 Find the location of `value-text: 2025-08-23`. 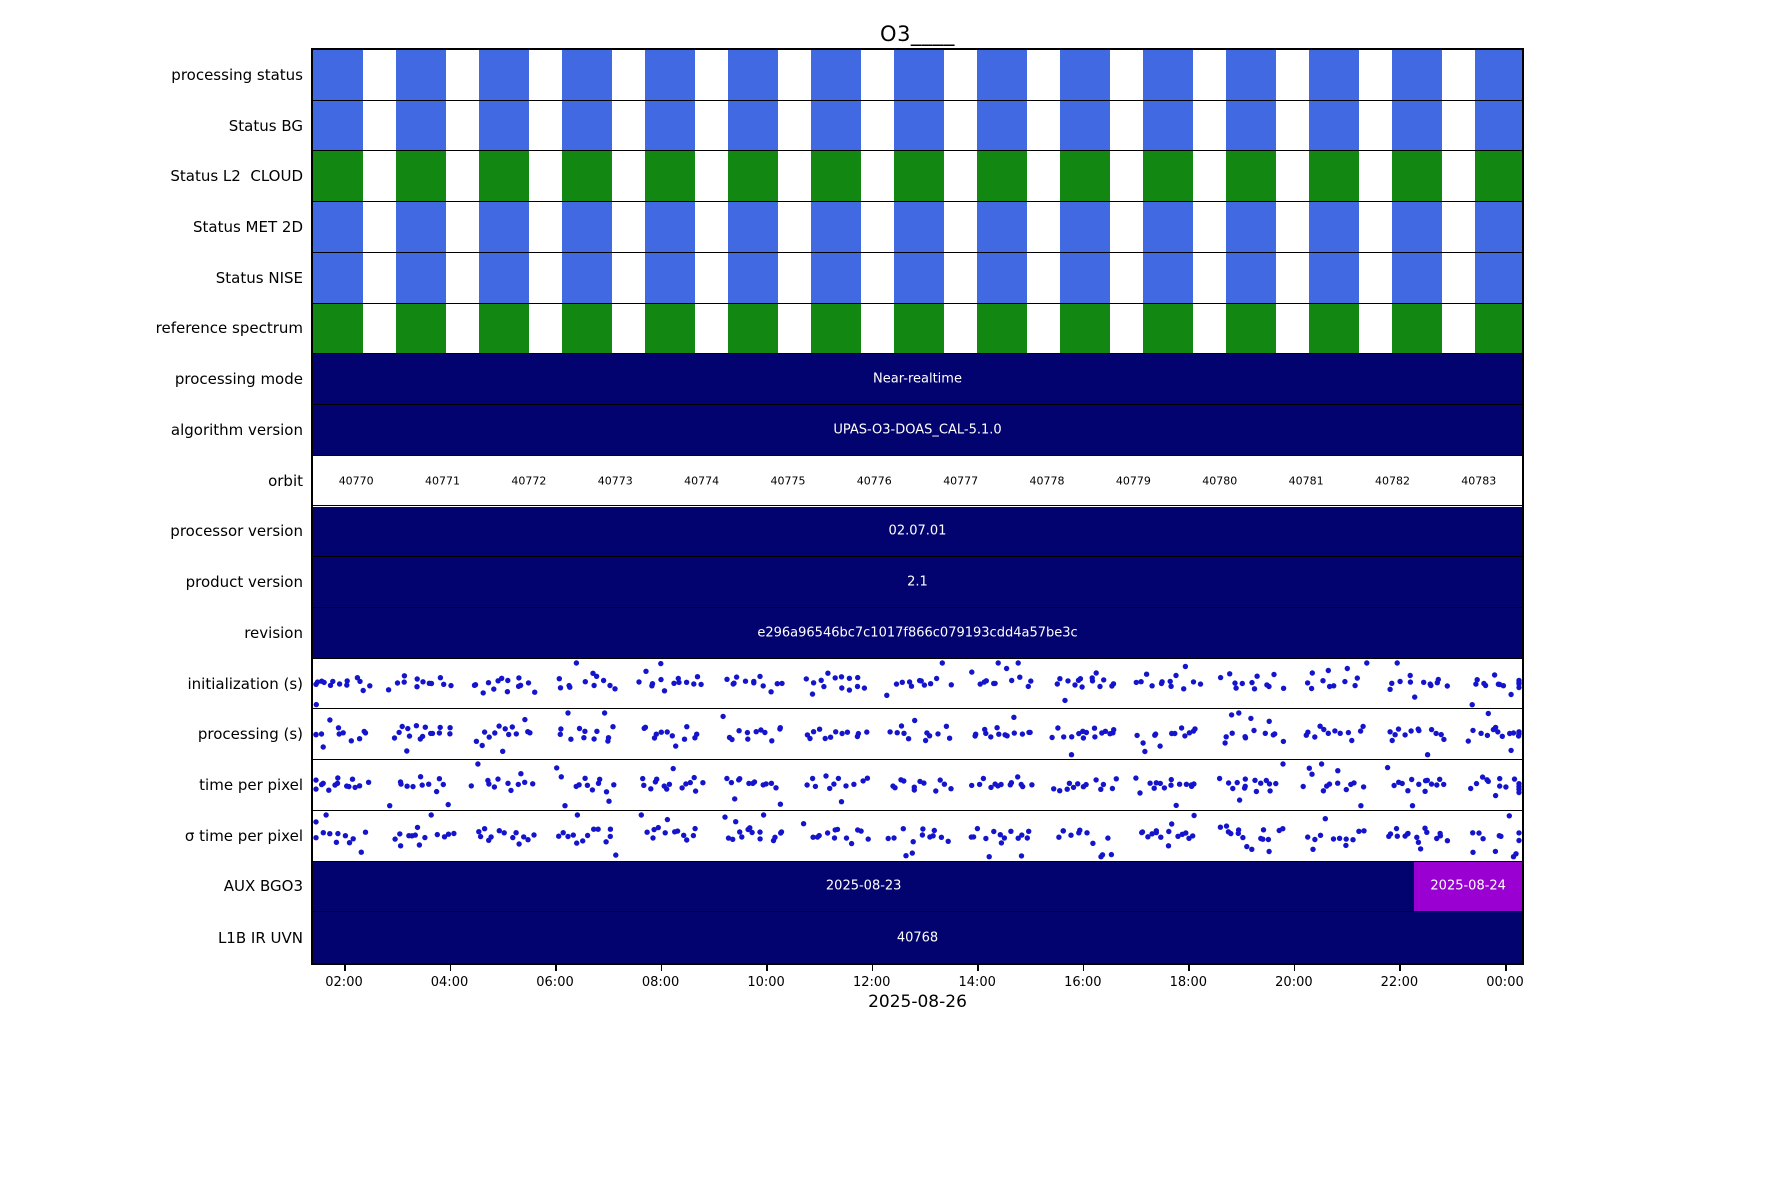

value-text: 2025-08-23 is located at coordinates (863, 886).